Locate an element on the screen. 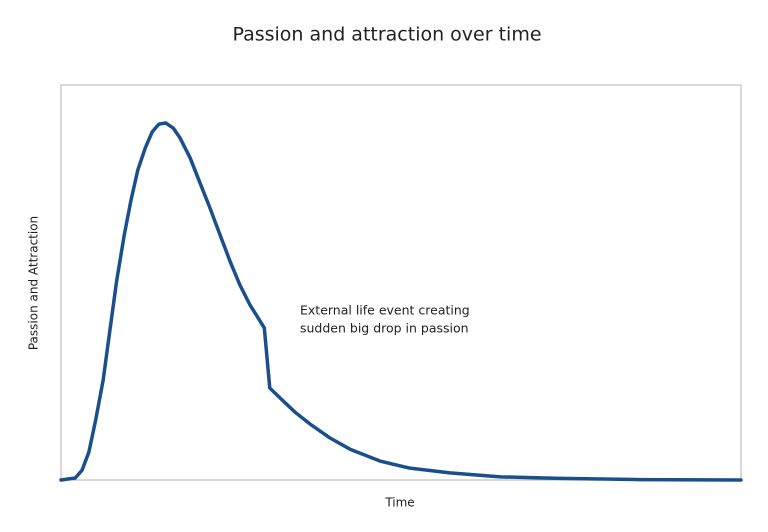 This screenshot has width=768, height=532. annotation: External life event creating is located at coordinates (385, 310).